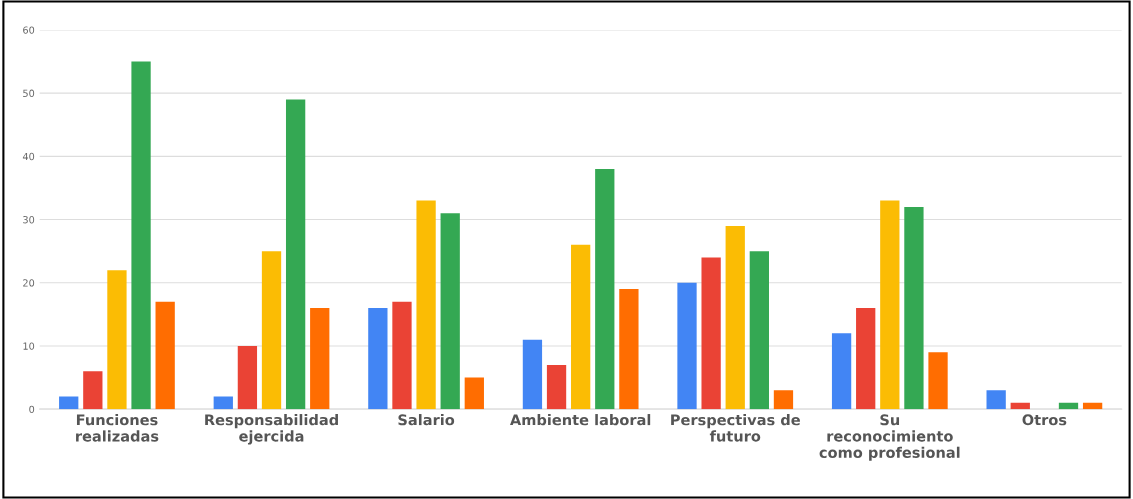 The height and width of the screenshot is (499, 1133). I want to click on x-tick-label: Perspectivas de futuro, so click(735, 428).